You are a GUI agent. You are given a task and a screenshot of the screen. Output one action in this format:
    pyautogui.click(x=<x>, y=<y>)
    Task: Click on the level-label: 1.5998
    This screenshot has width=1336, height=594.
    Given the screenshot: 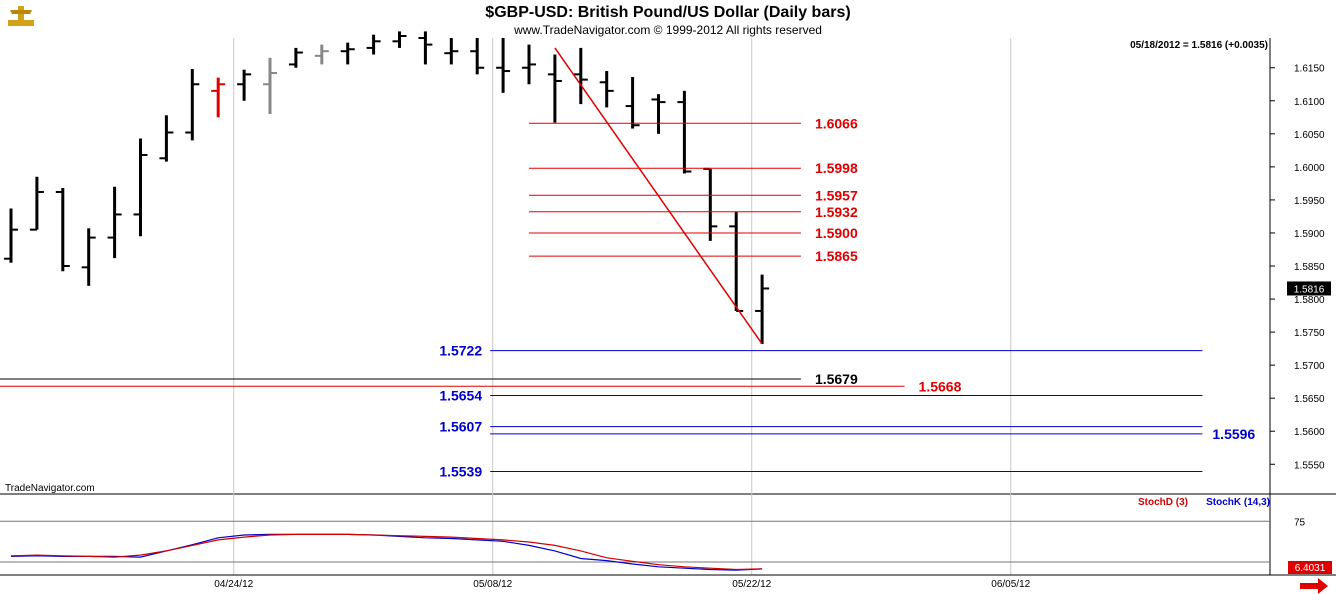 What is the action you would take?
    pyautogui.click(x=836, y=168)
    